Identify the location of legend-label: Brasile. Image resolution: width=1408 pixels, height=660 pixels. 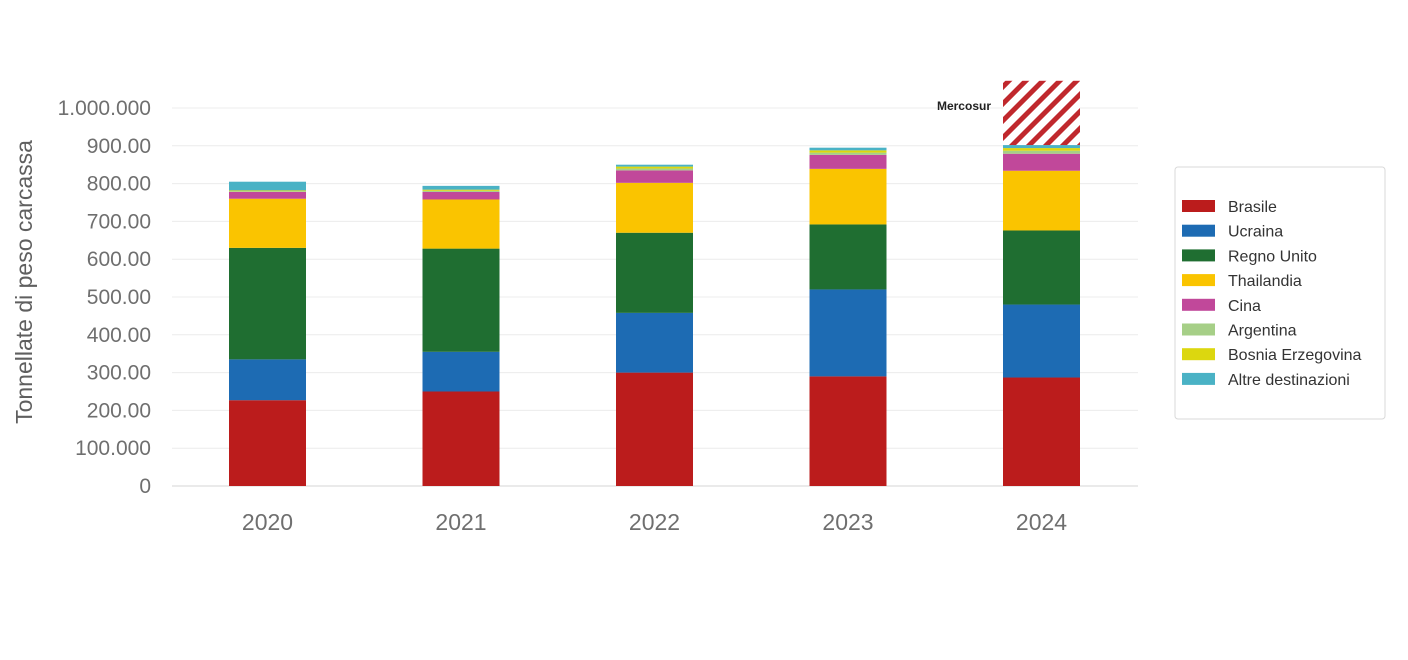
(1252, 207).